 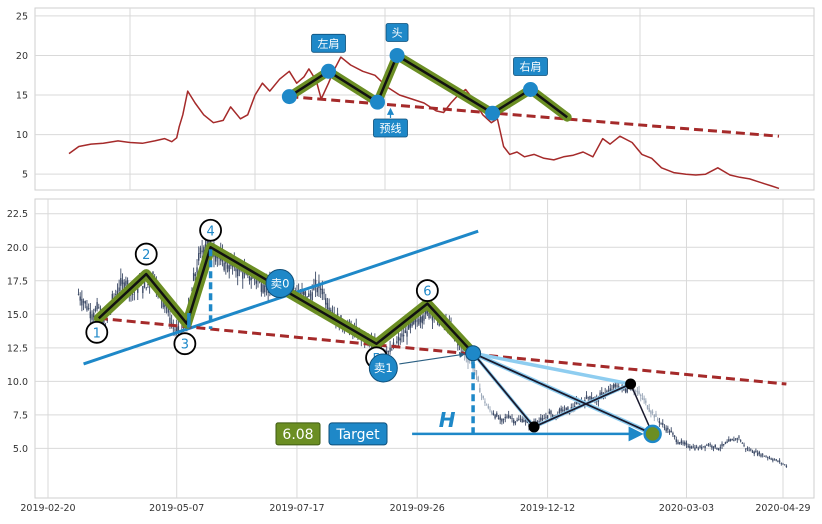 What do you see at coordinates (531, 67) in the screenshot?
I see `label-right-shoulder: 右肩` at bounding box center [531, 67].